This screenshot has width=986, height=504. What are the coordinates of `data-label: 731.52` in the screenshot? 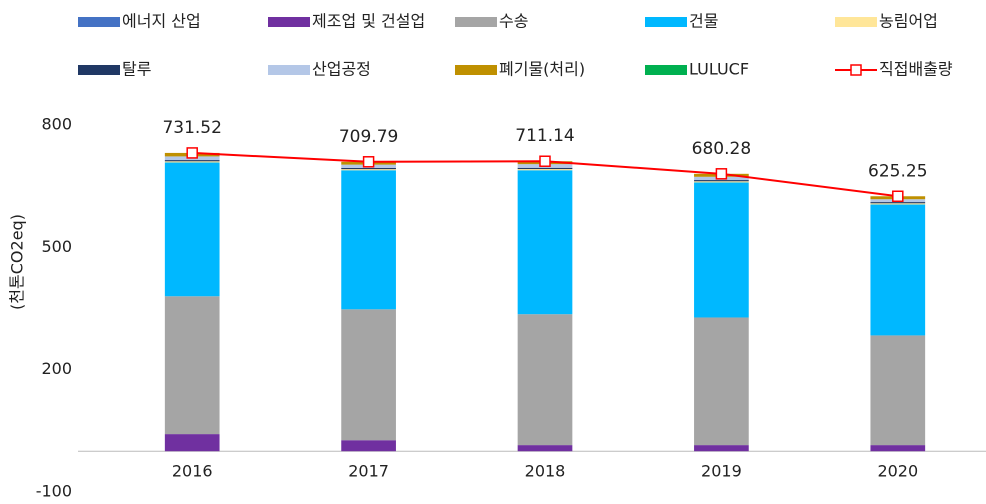 It's located at (191, 128).